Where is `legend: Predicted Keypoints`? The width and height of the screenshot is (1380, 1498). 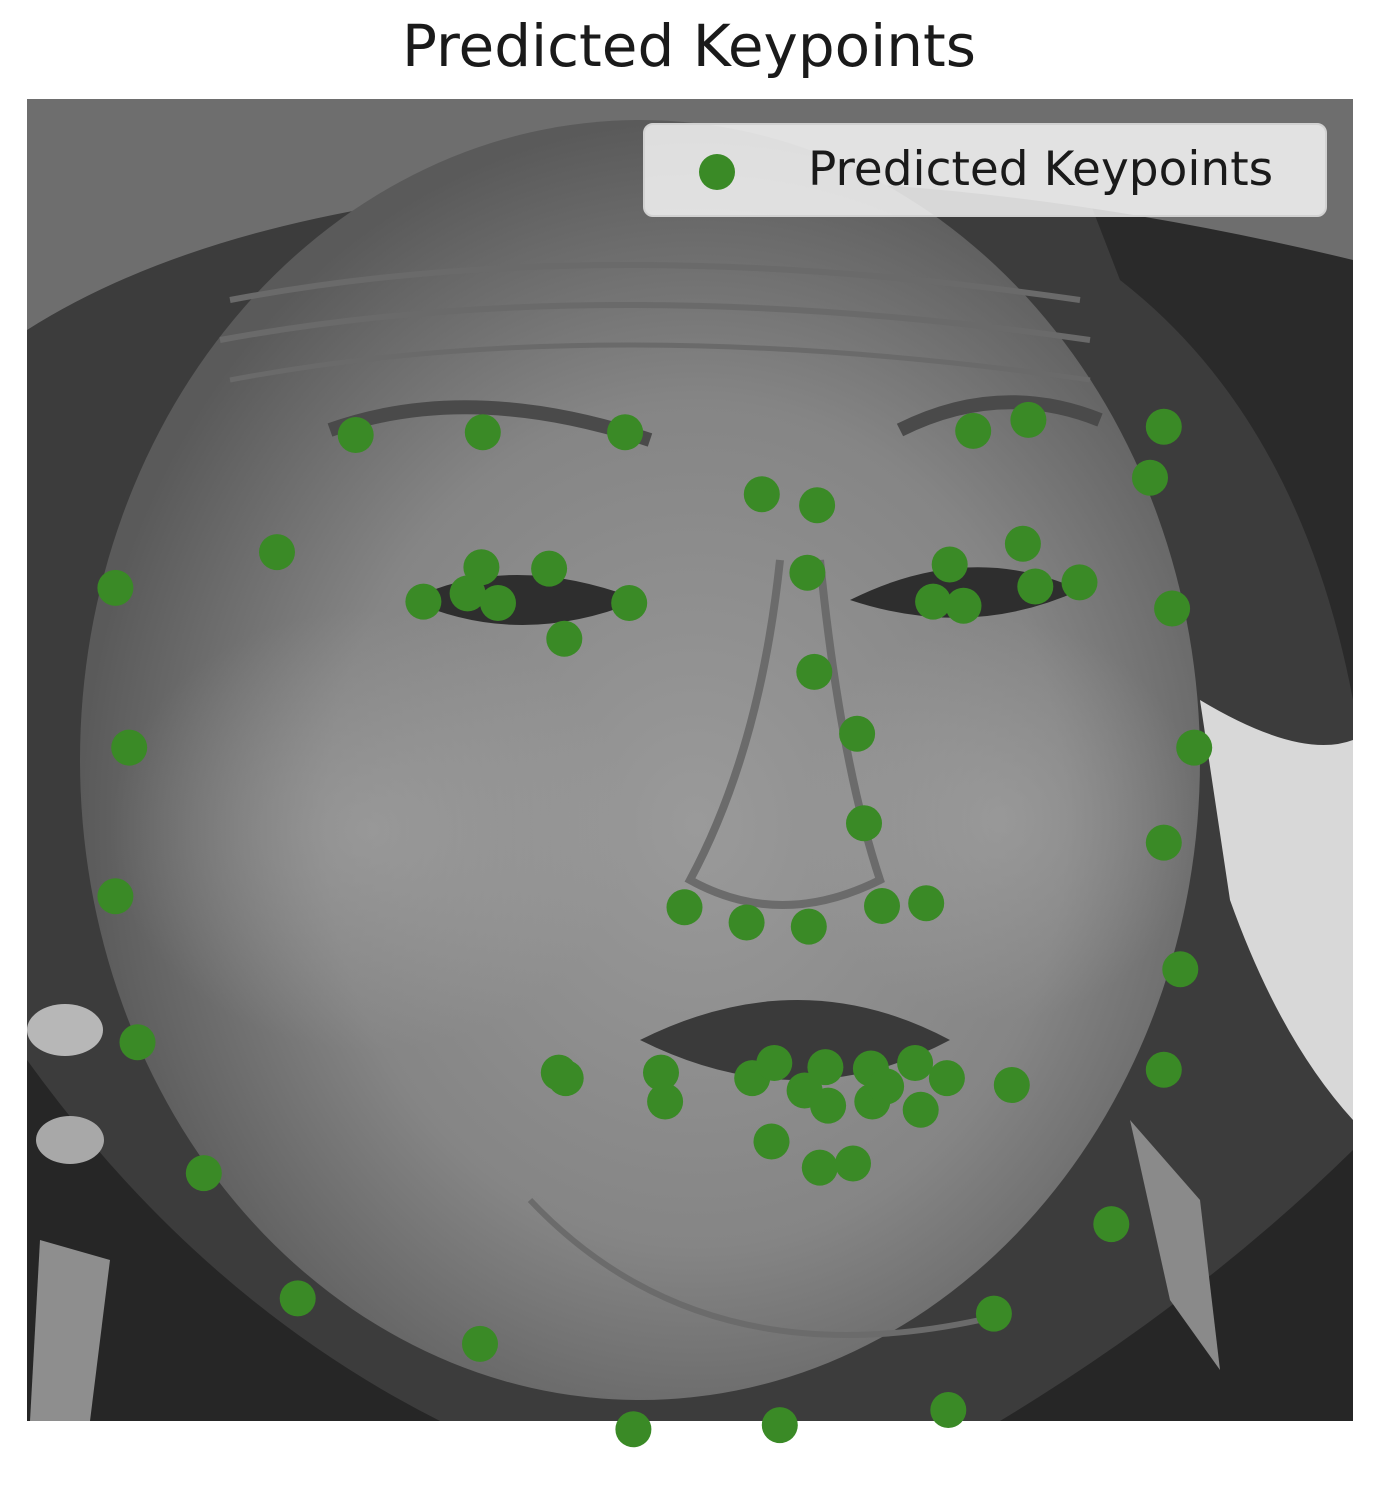
legend: Predicted Keypoints is located at coordinates (985, 170).